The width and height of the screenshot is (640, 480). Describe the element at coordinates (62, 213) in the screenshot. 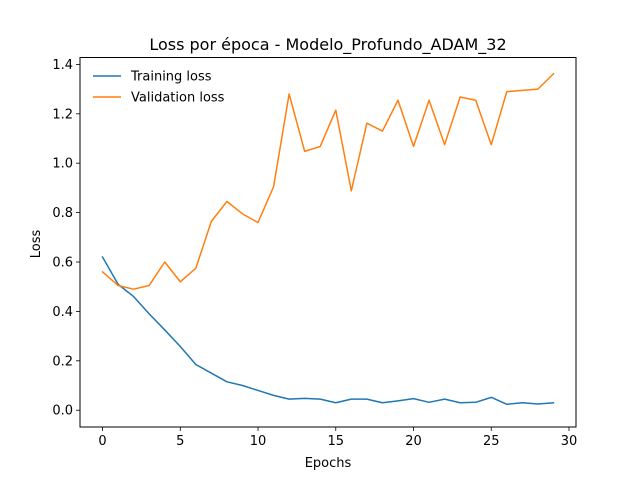

I see `y-tick-label: 0.8` at that location.